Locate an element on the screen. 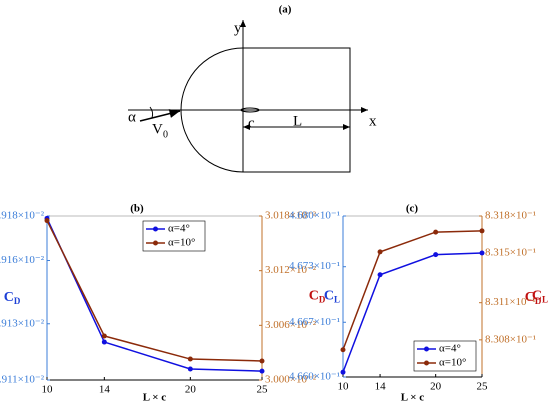  y2-tick-label: 8.315×10⁻¹ is located at coordinates (510, 253).